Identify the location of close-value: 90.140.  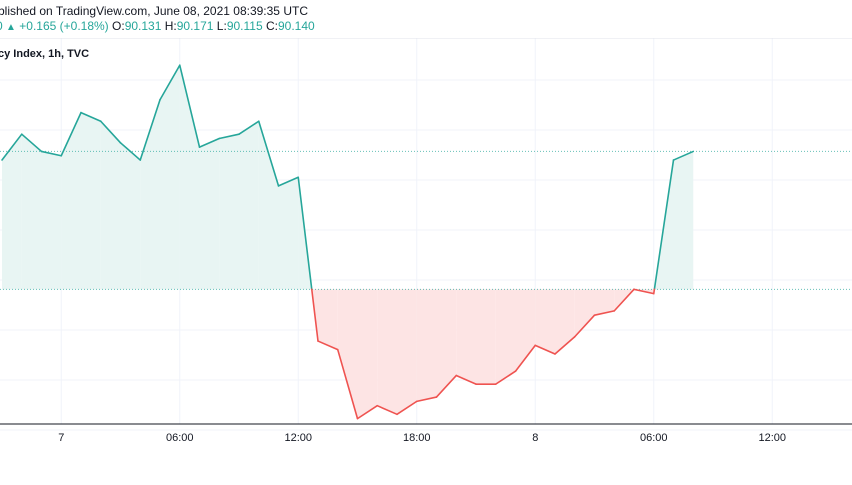
(296, 26).